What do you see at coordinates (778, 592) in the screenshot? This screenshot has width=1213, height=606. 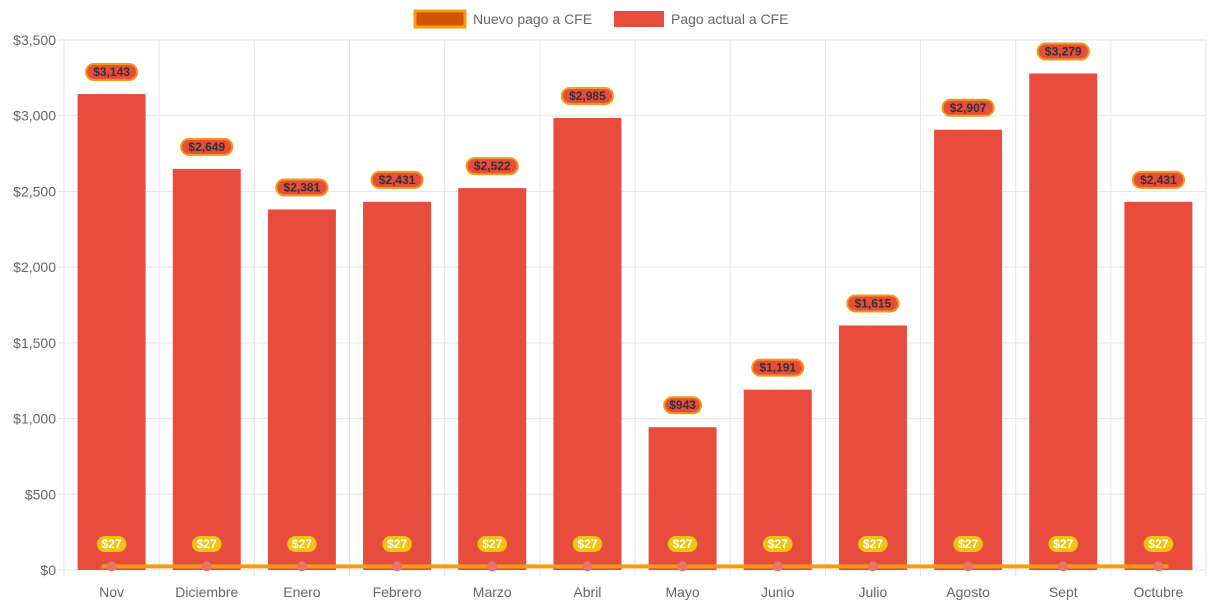 I see `x-tick-label: Junio` at bounding box center [778, 592].